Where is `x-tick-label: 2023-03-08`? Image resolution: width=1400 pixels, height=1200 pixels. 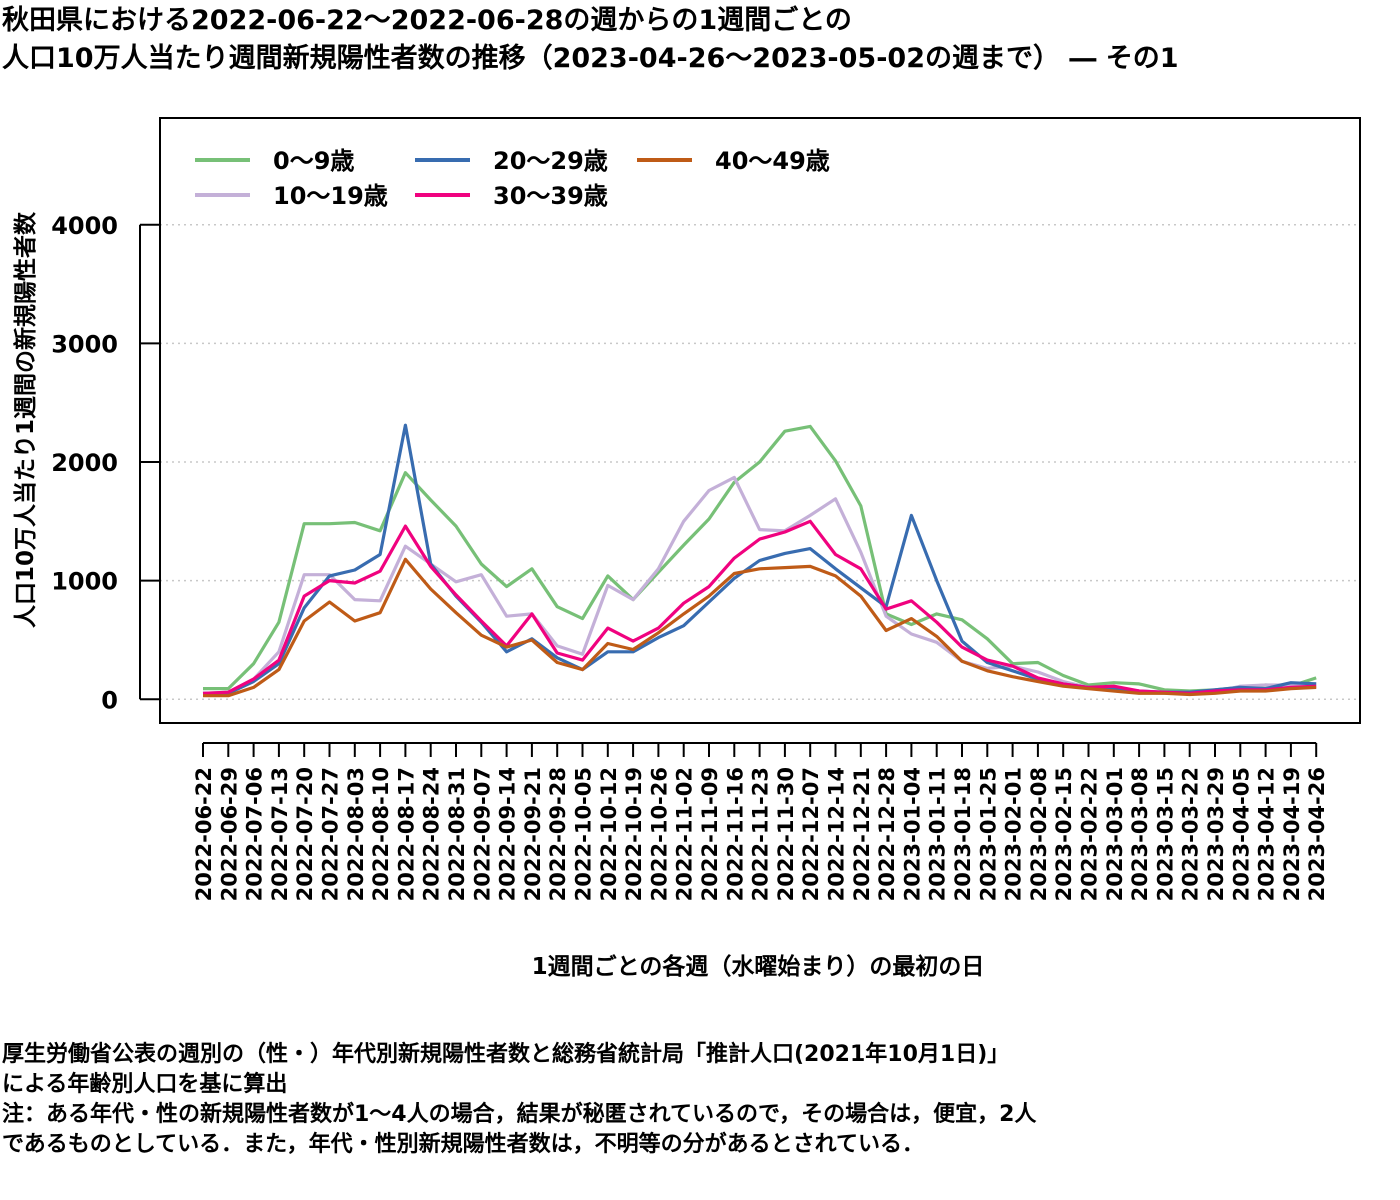 x-tick-label: 2023-03-08 is located at coordinates (1140, 834).